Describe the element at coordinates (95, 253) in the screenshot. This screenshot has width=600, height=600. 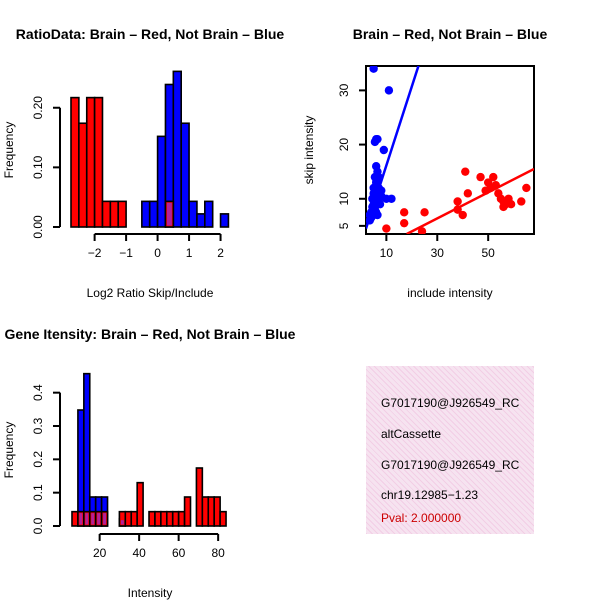
I see `x-tick-label: −2` at that location.